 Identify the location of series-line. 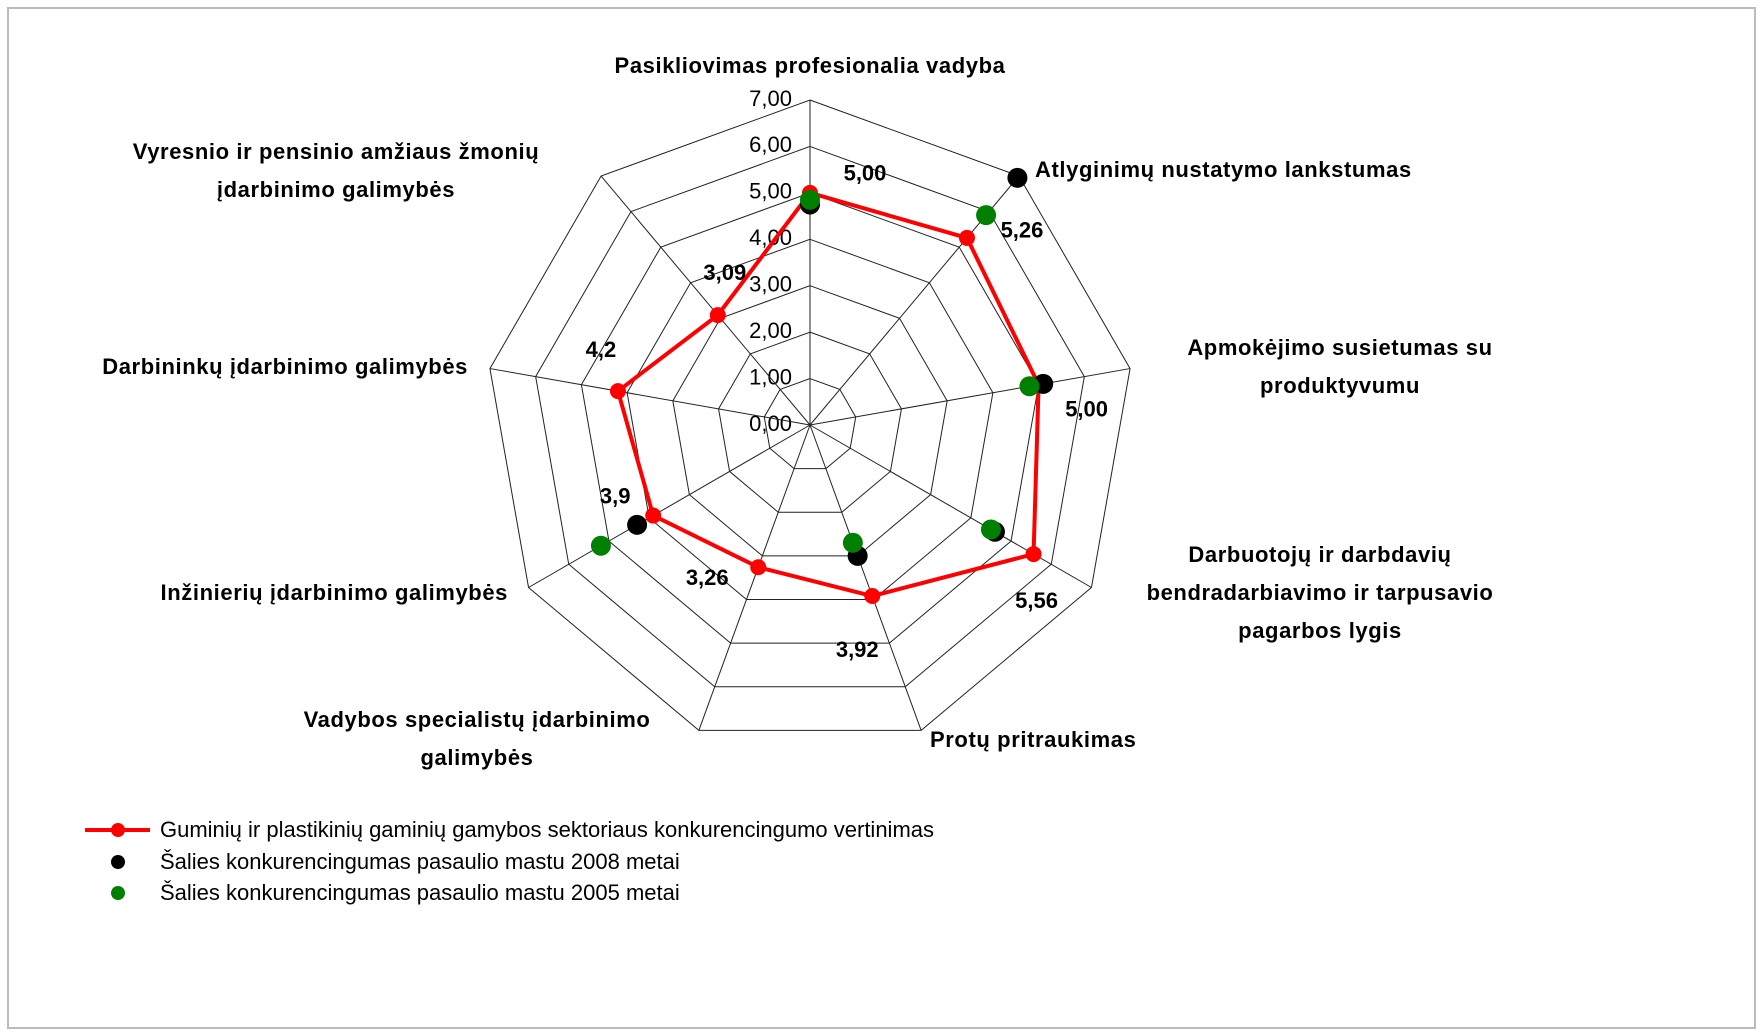
(828, 394).